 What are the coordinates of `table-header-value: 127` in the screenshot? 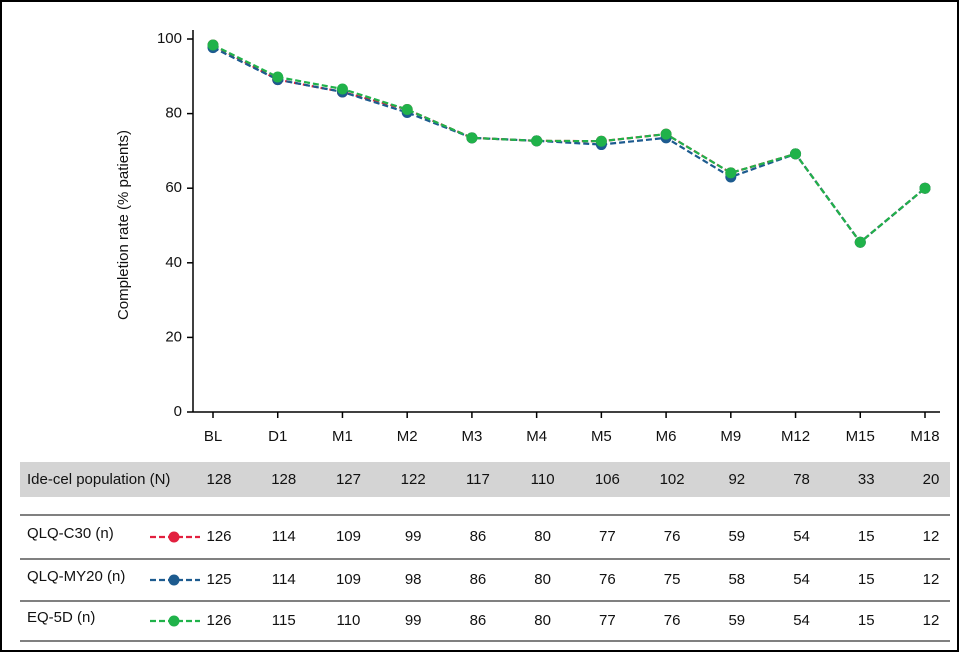 It's located at (348, 479).